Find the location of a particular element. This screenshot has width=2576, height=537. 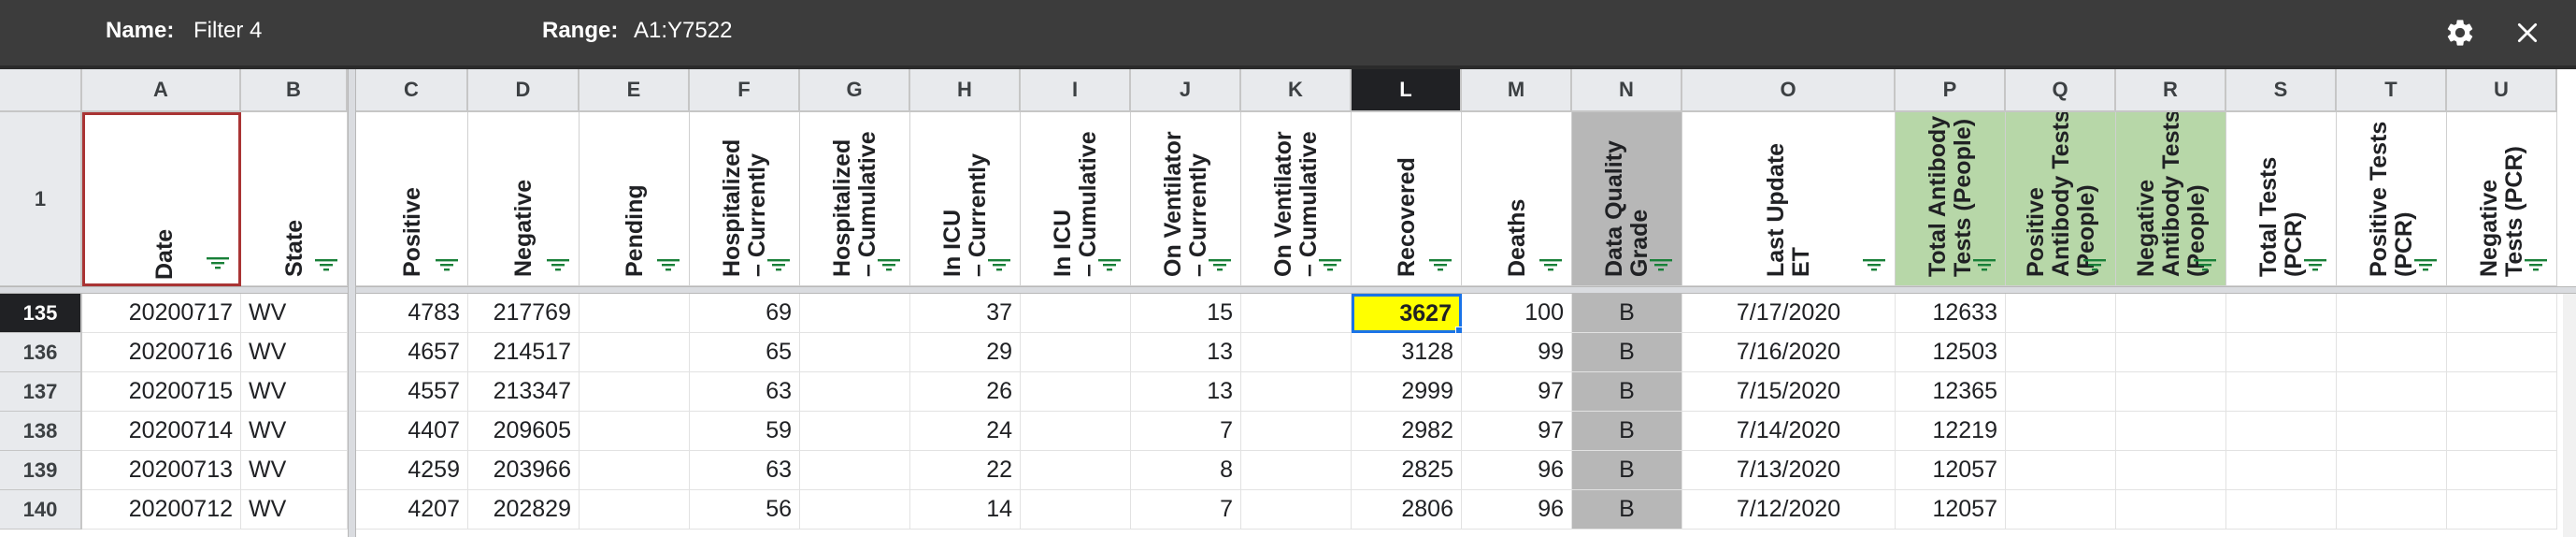

cell-j140: 7 is located at coordinates (1186, 510).